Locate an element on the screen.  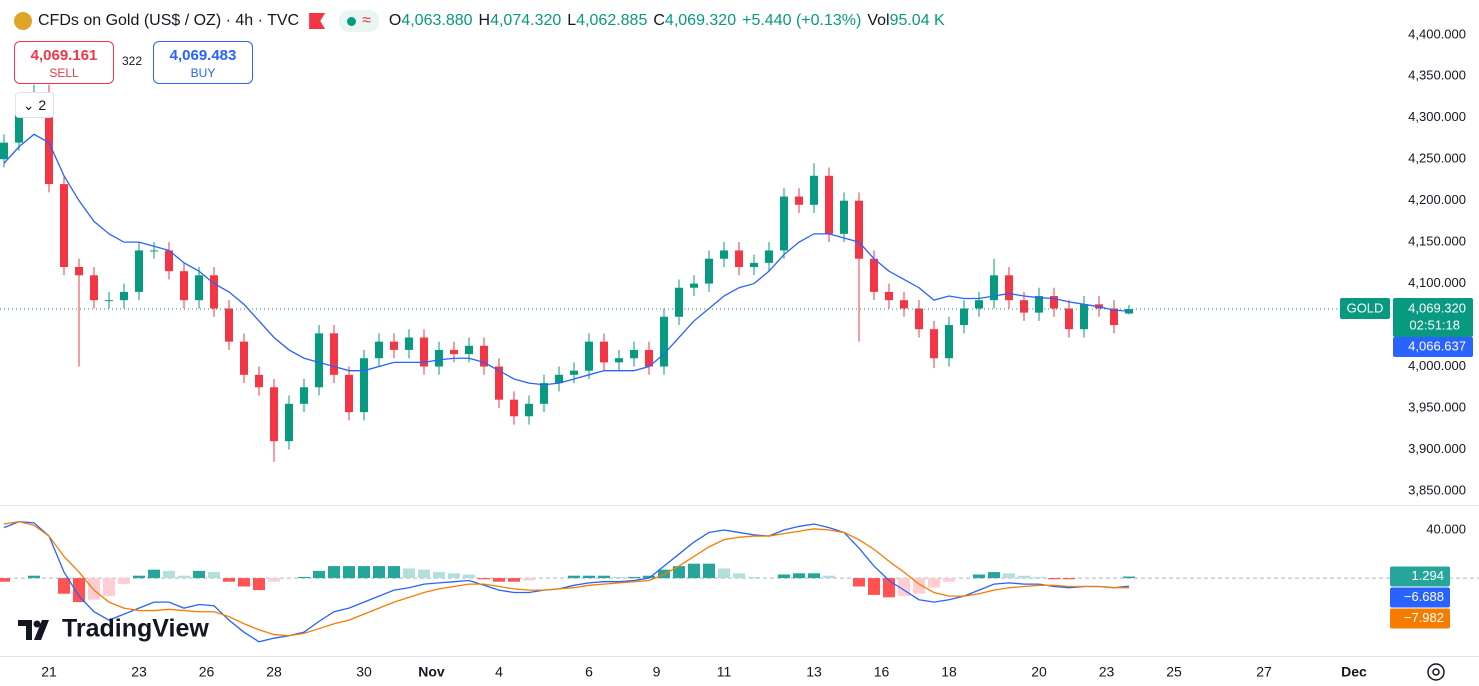
gear-icon is located at coordinates (1436, 672).